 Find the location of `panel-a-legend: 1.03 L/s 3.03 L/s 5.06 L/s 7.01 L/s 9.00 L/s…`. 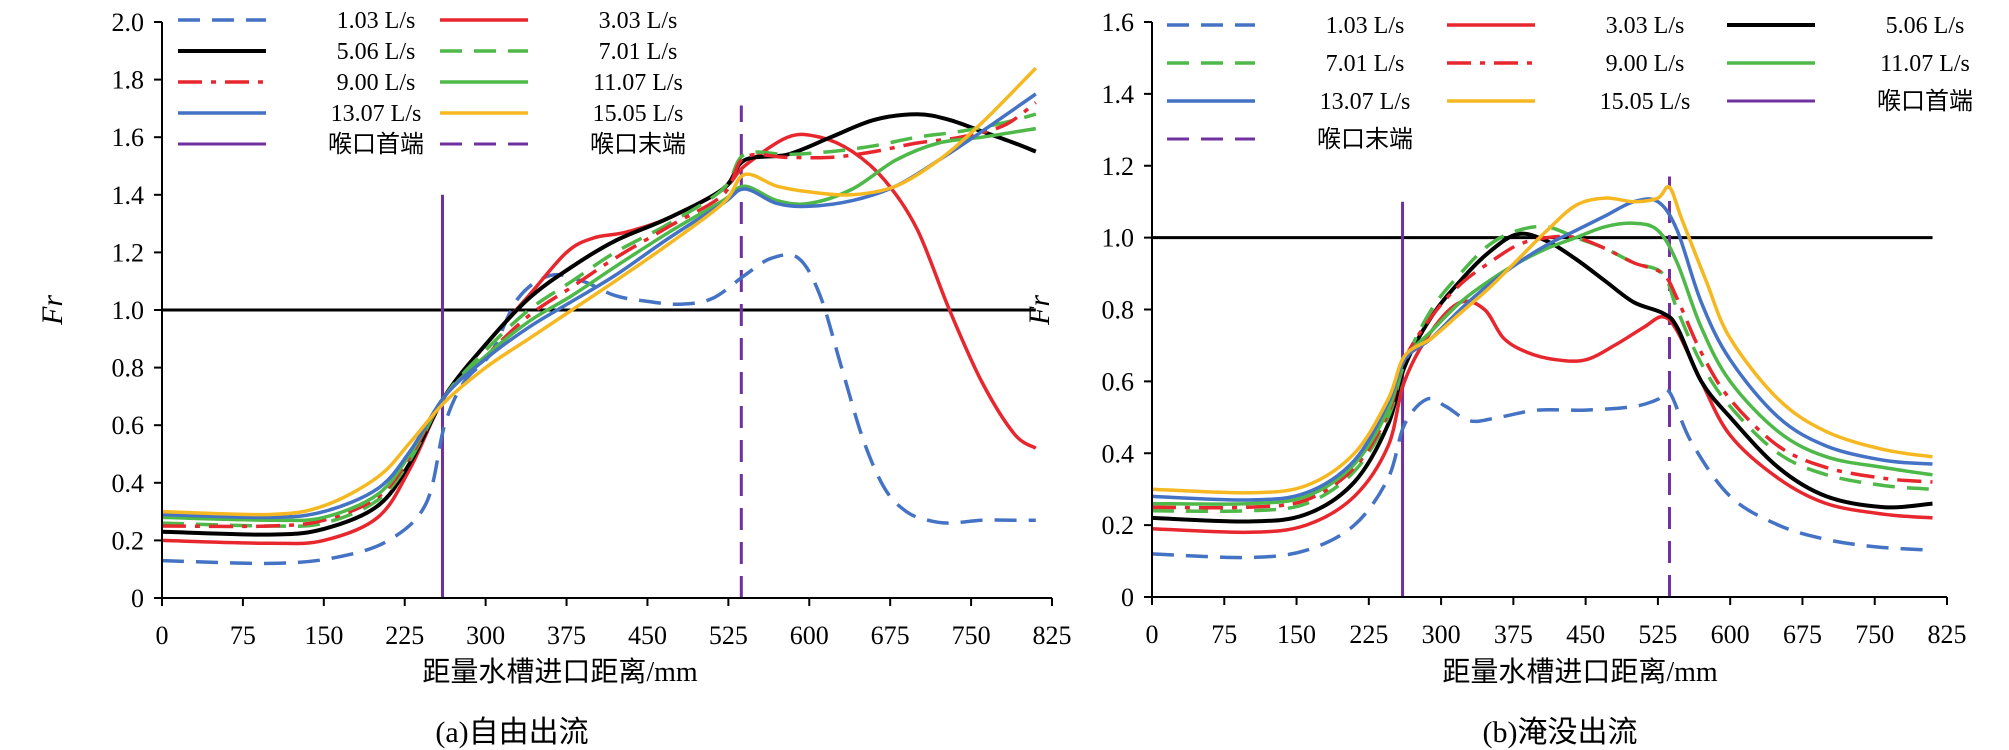

panel-a-legend: 1.03 L/s 3.03 L/s 5.06 L/s 7.01 L/s 9.00 L/s… is located at coordinates (432, 83).